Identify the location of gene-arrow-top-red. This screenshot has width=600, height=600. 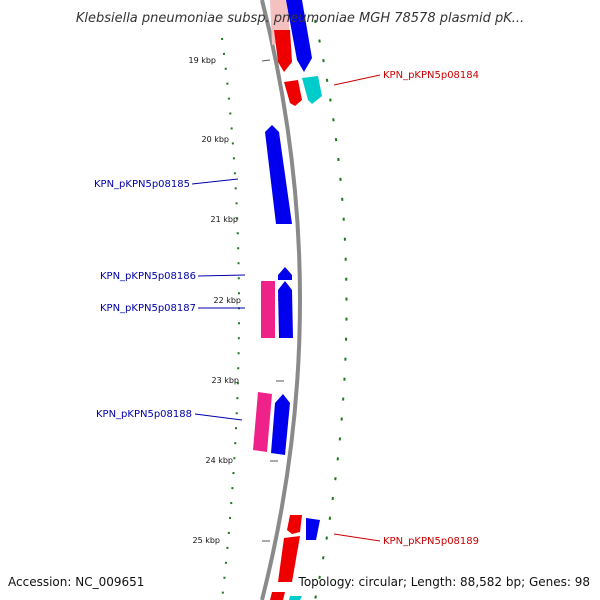
(283, 51).